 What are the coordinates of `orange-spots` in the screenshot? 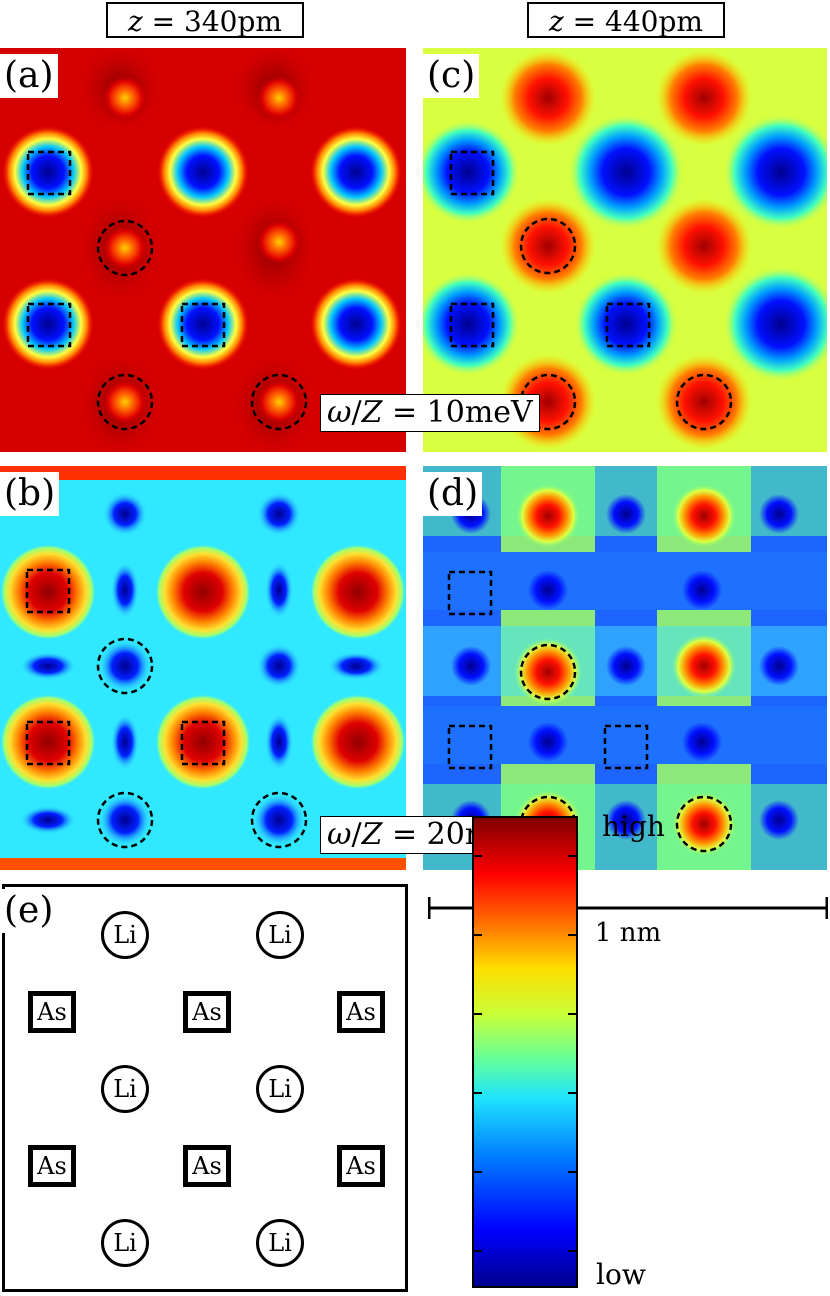 It's located at (202, 250).